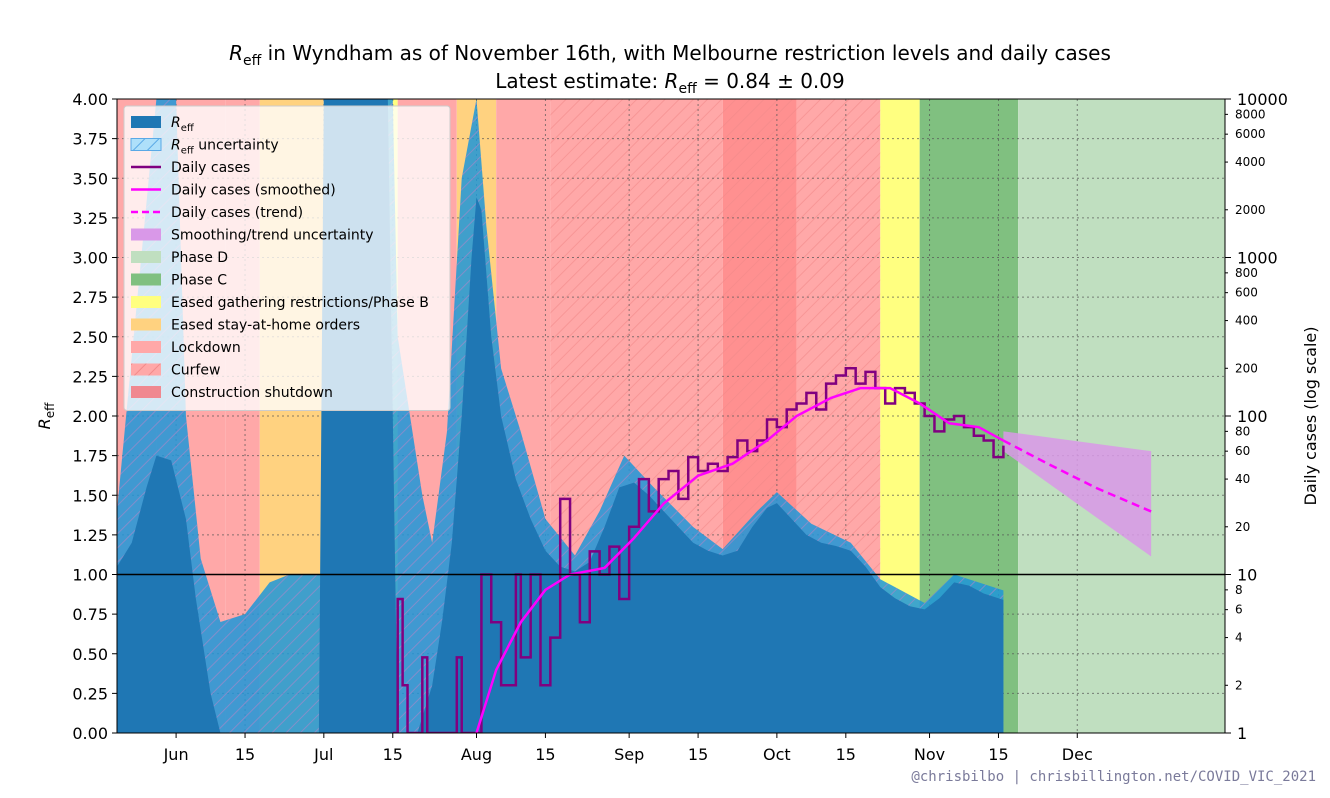 Image resolution: width=1330 pixels, height=798 pixels. What do you see at coordinates (629, 754) in the screenshot?
I see `x-tick-label: Sep` at bounding box center [629, 754].